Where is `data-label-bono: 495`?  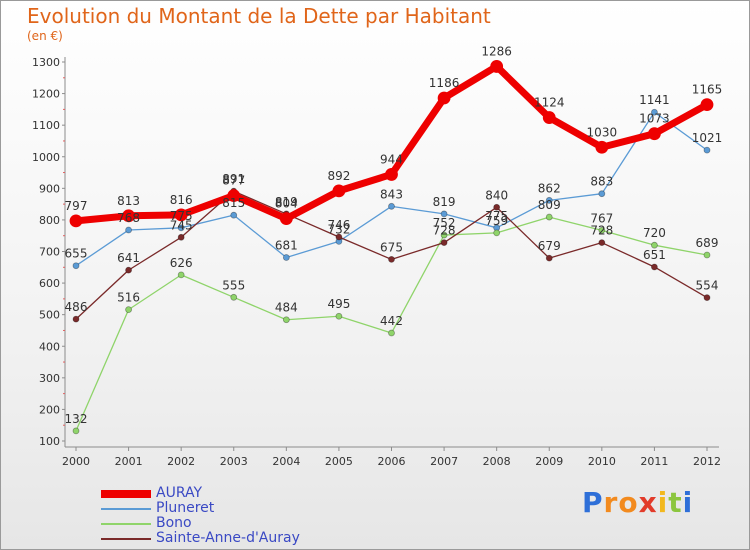
data-label-bono: 495 is located at coordinates (338, 304).